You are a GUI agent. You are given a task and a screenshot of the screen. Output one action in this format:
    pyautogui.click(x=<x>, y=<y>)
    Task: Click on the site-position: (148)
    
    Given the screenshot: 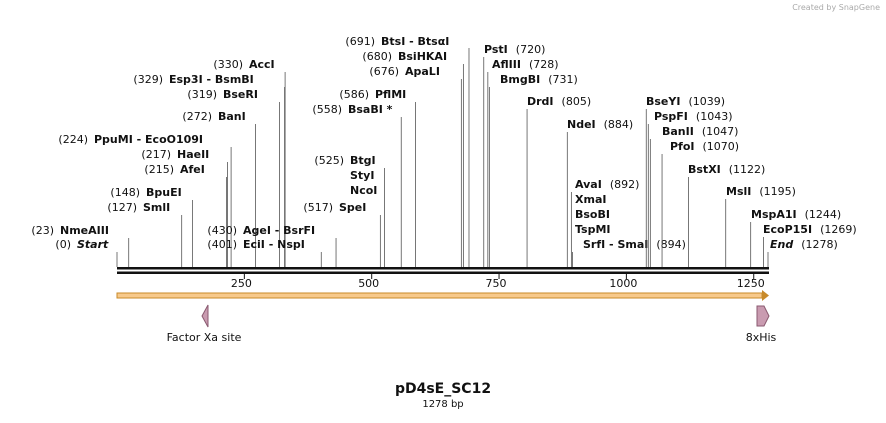 What is the action you would take?
    pyautogui.click(x=125, y=192)
    